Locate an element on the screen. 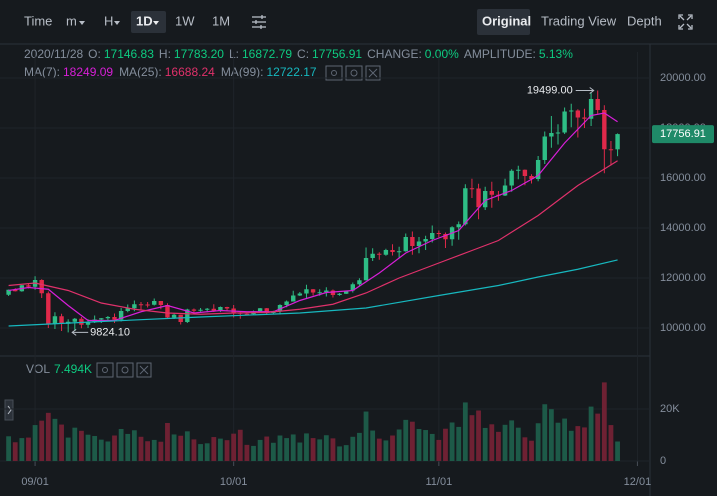 The image size is (717, 496). vol-icons is located at coordinates (124, 370).